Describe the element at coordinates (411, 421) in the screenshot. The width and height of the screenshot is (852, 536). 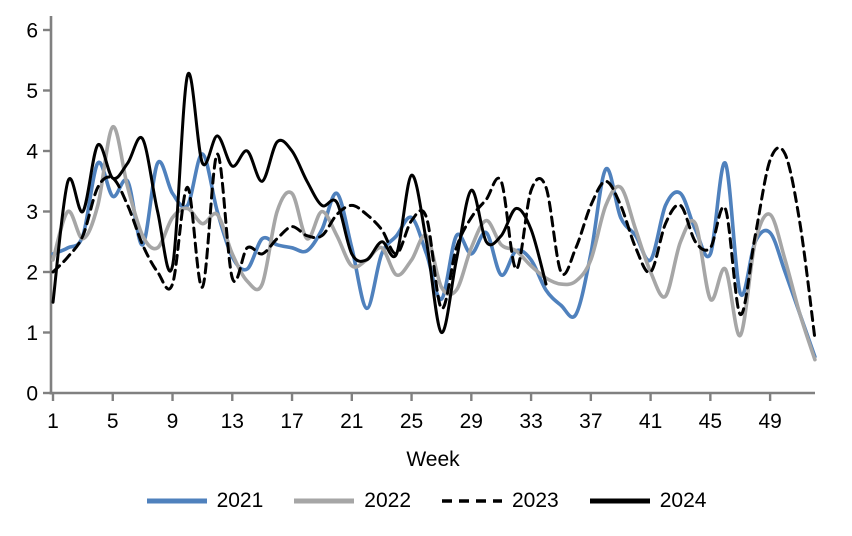
I see `x-tick-label: 25` at that location.